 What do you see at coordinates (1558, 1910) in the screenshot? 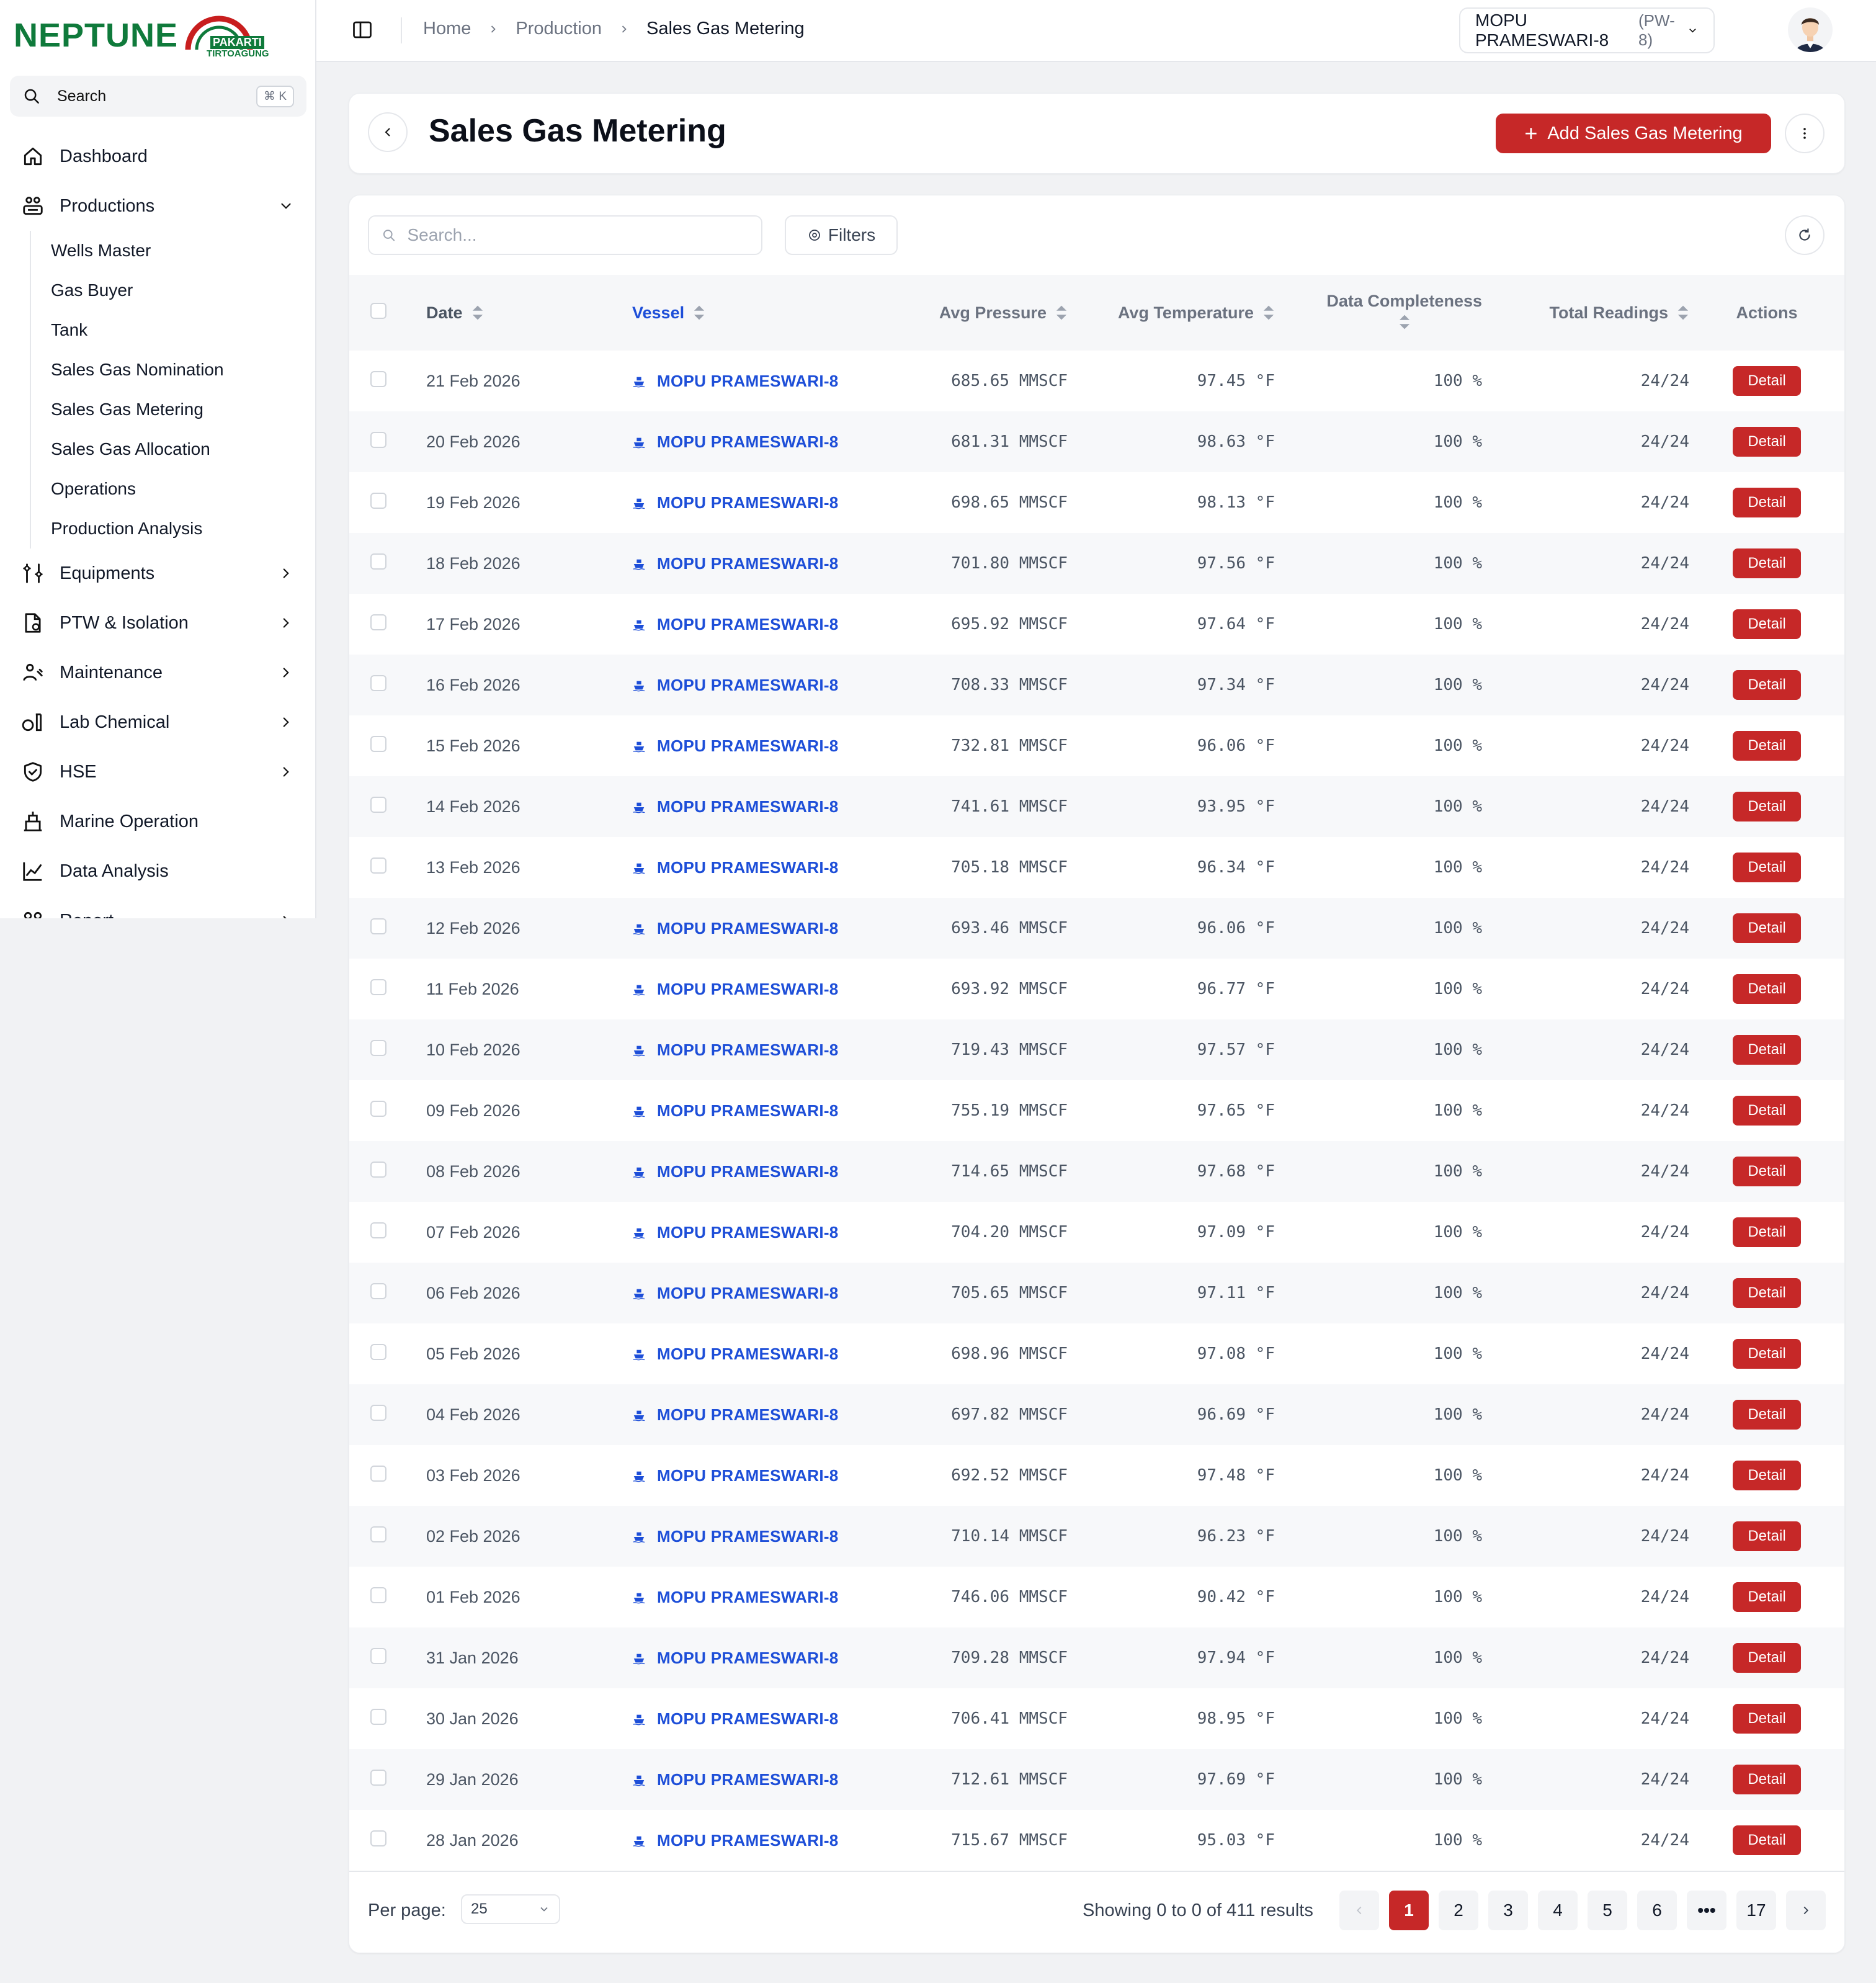
I see `page-button-4: 4` at bounding box center [1558, 1910].